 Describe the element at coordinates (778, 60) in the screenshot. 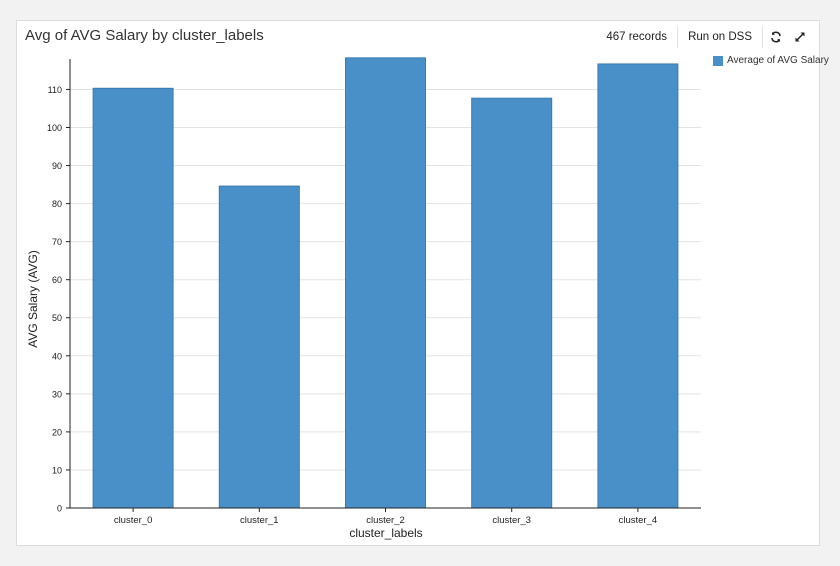

I see `legend-label: Average of AVG Salary` at that location.